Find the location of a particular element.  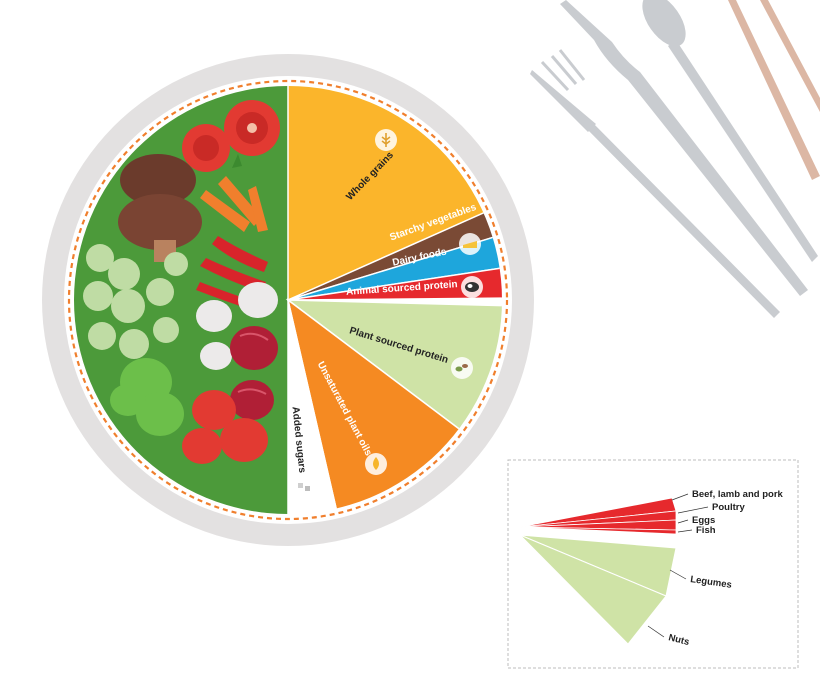

detail-label-red-0: Beef, lamb and pork is located at coordinates (738, 494).